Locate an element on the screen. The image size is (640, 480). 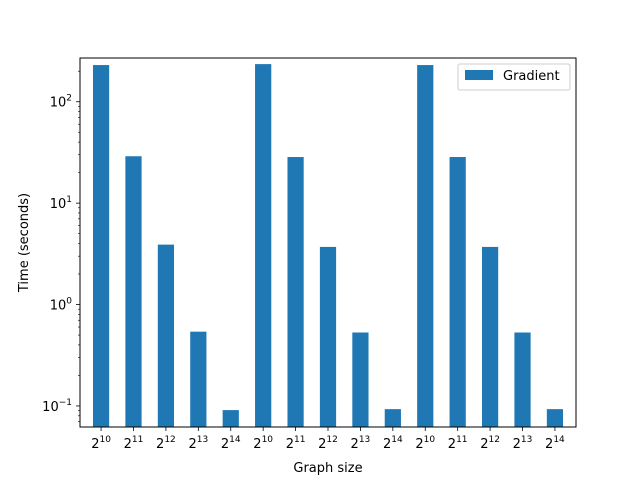
legend: Gradient is located at coordinates (514, 77).